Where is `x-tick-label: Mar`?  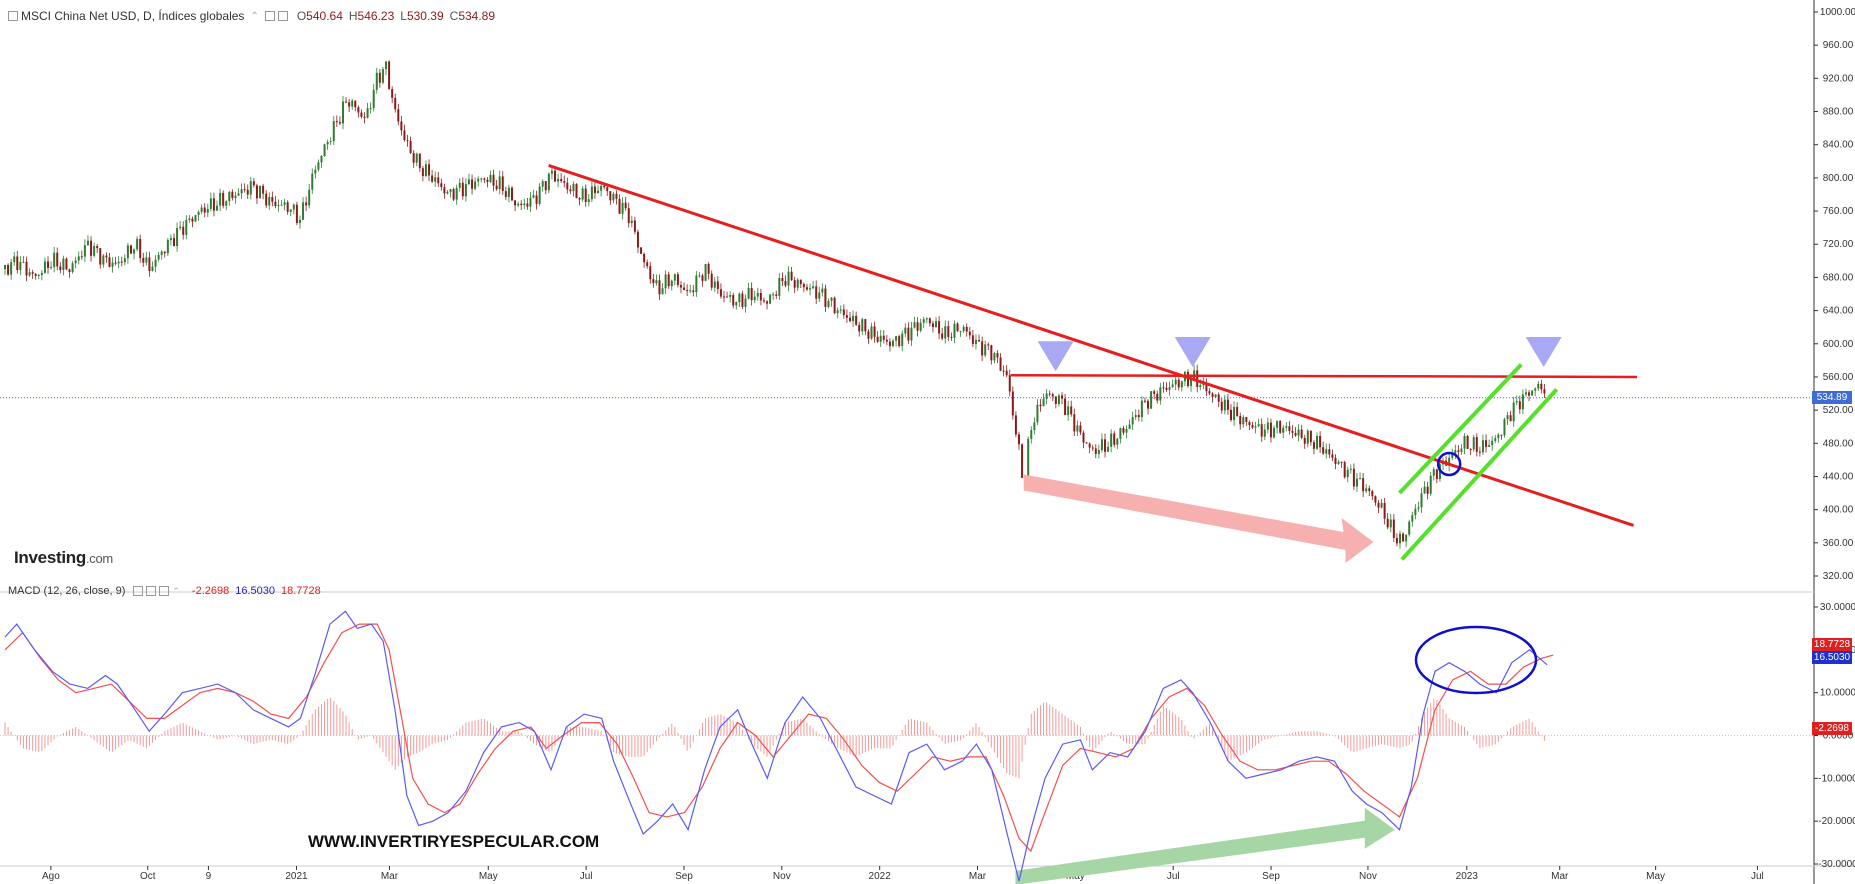
x-tick-label: Mar is located at coordinates (390, 876).